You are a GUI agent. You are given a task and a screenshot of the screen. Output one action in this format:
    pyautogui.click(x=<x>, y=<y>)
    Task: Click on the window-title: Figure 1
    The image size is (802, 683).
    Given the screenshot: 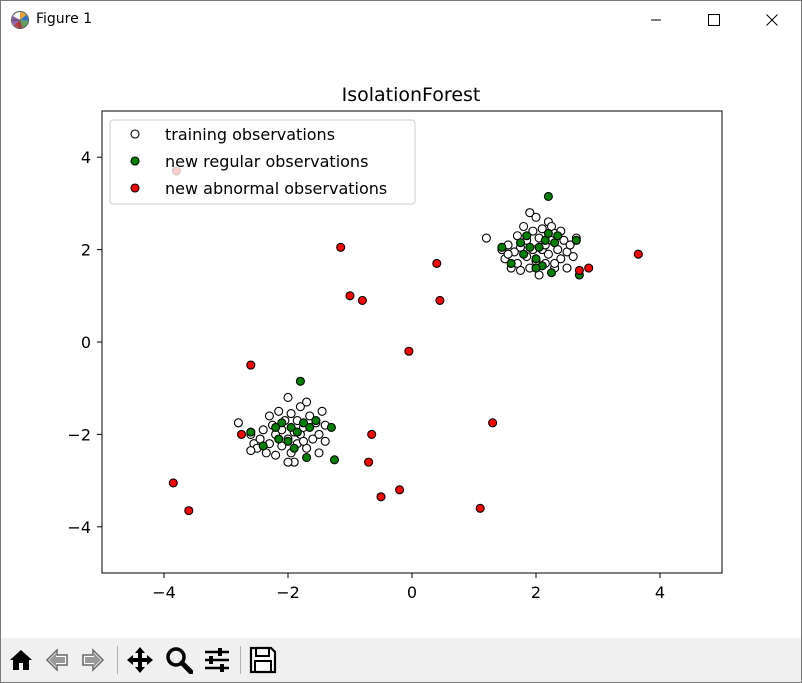 What is the action you would take?
    pyautogui.click(x=64, y=19)
    